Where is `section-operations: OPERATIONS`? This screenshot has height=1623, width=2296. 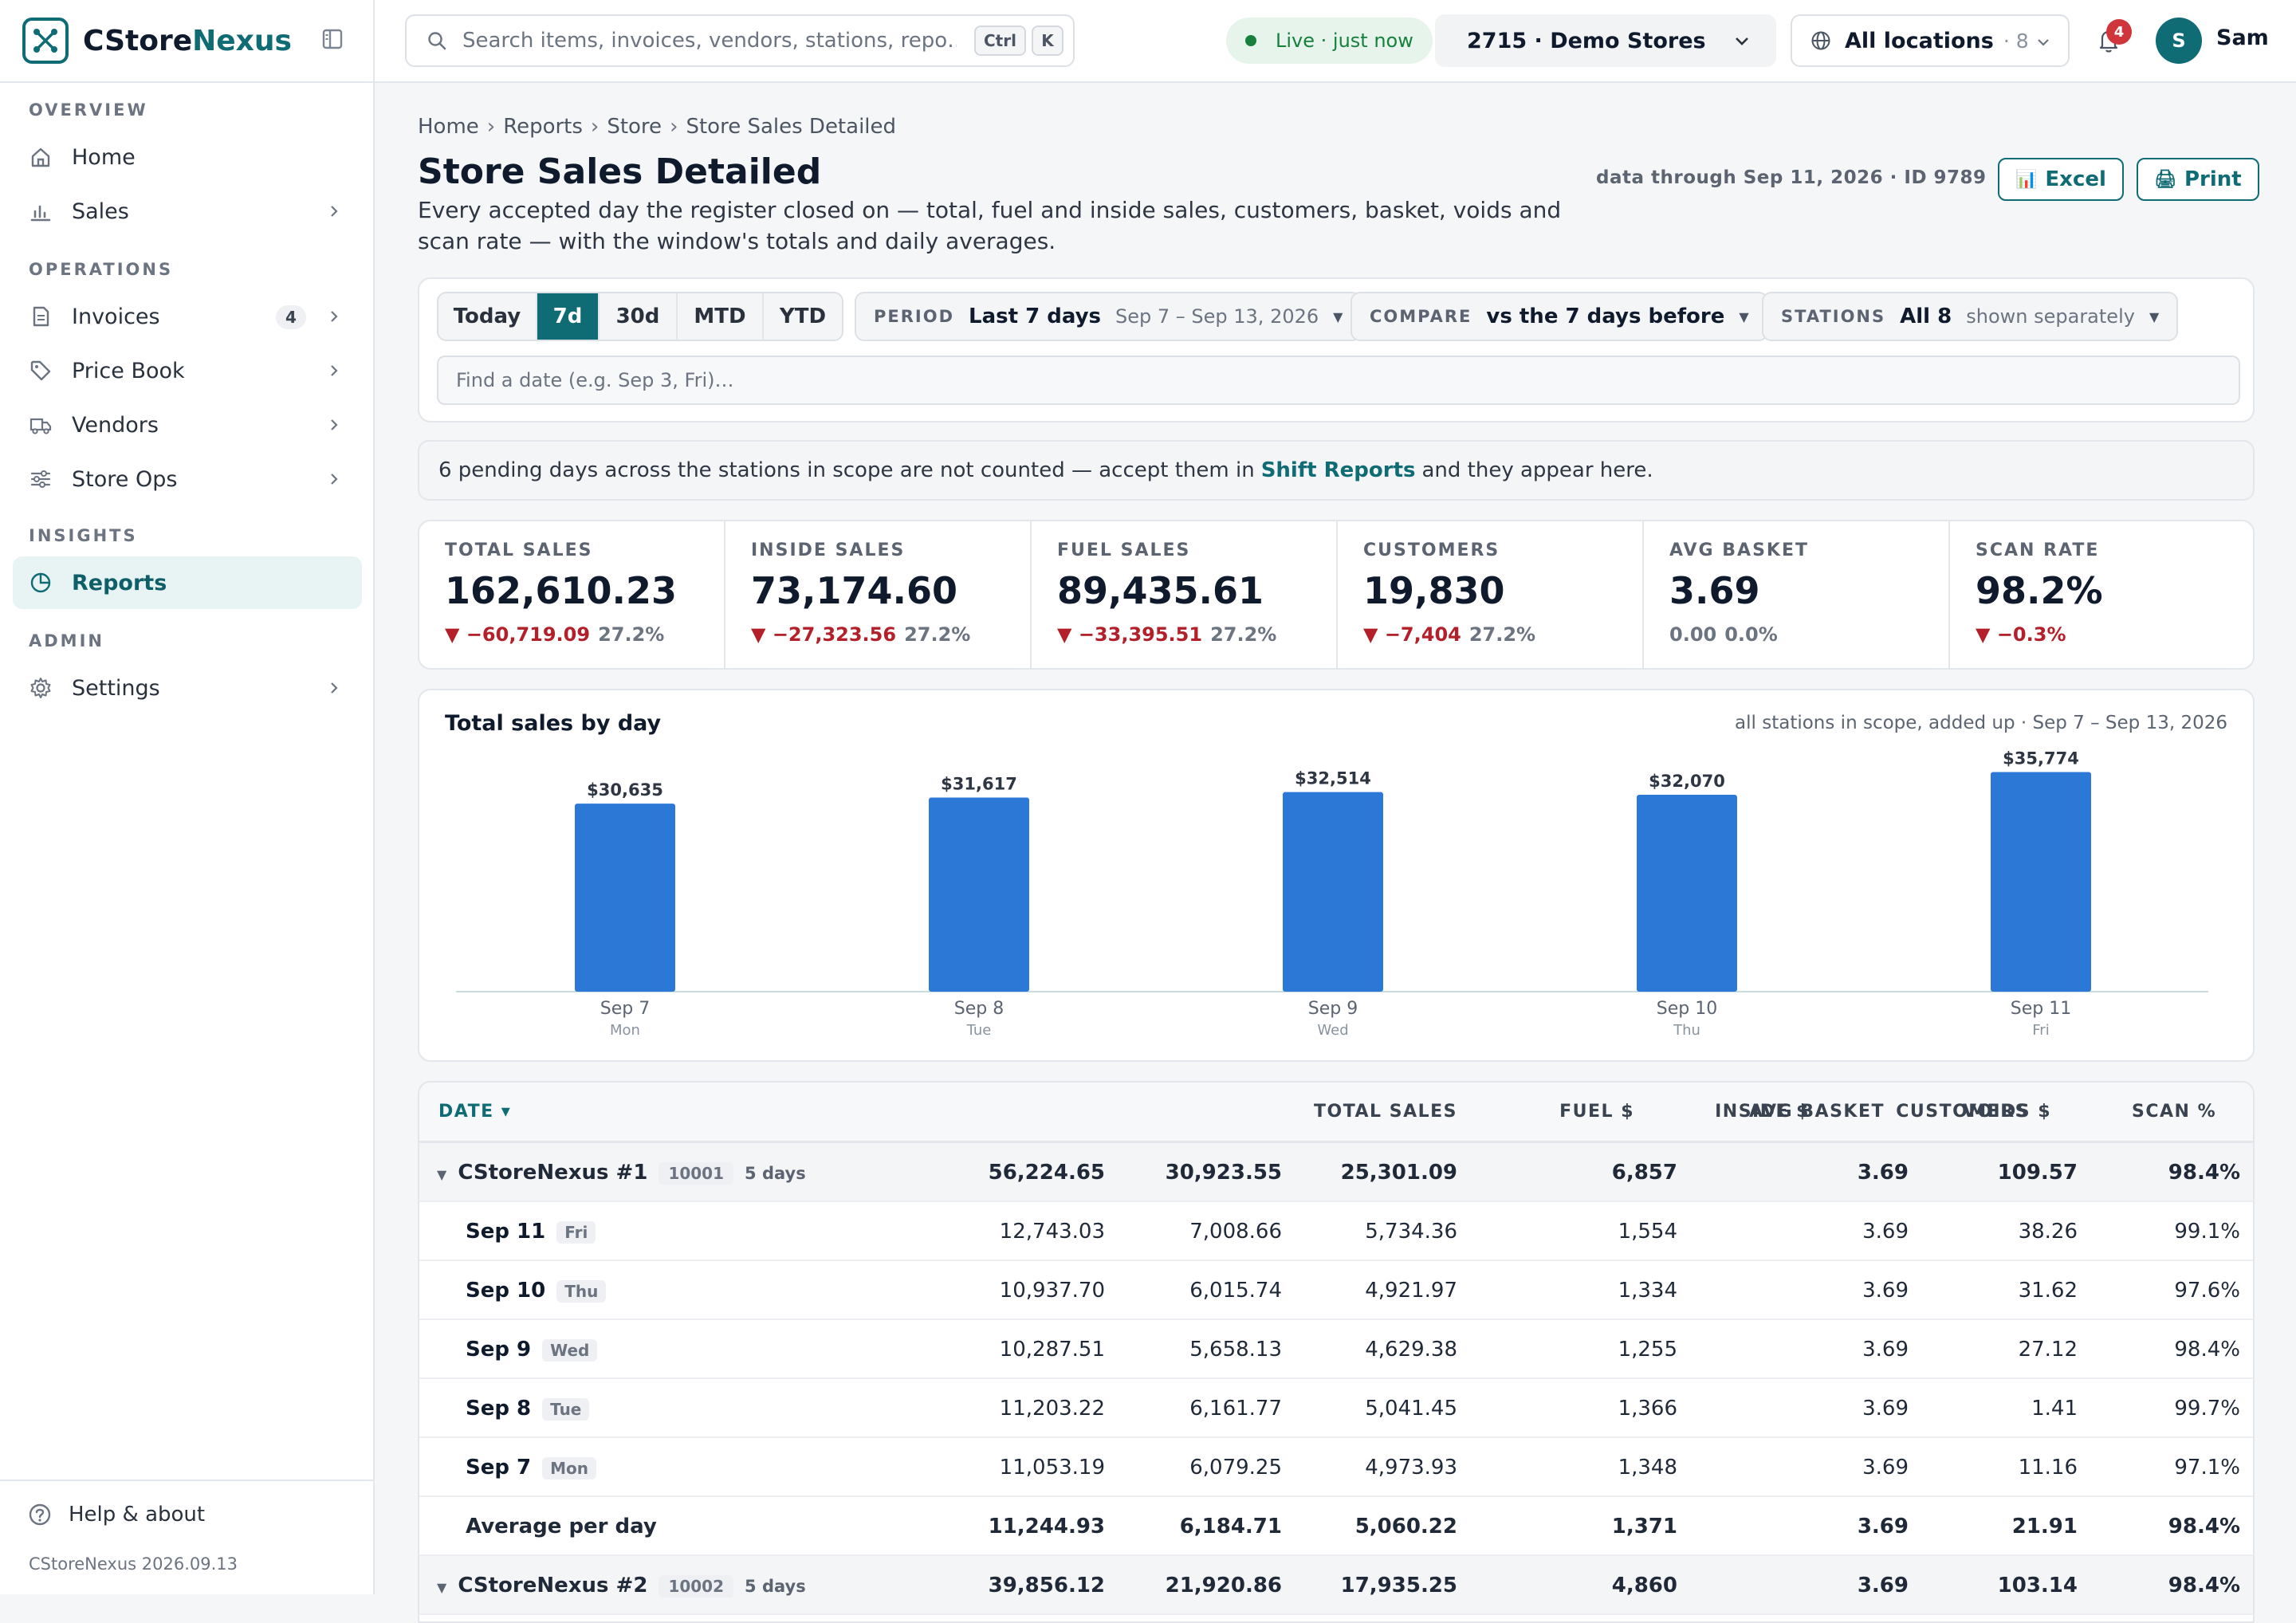 section-operations: OPERATIONS is located at coordinates (101, 269).